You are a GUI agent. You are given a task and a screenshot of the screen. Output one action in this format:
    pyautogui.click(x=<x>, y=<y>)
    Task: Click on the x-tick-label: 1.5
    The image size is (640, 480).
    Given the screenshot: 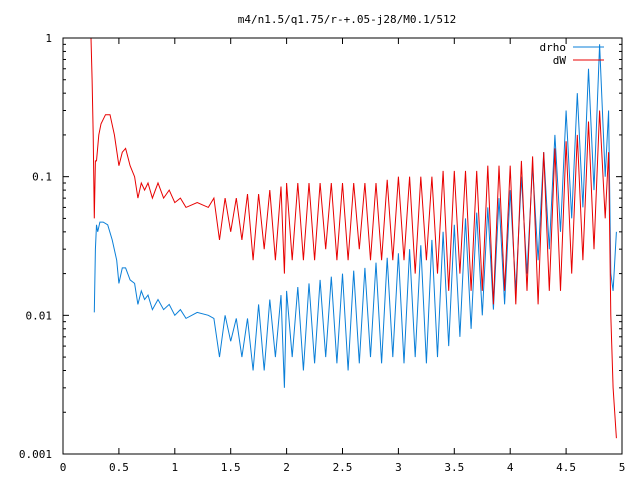 What is the action you would take?
    pyautogui.click(x=231, y=467)
    